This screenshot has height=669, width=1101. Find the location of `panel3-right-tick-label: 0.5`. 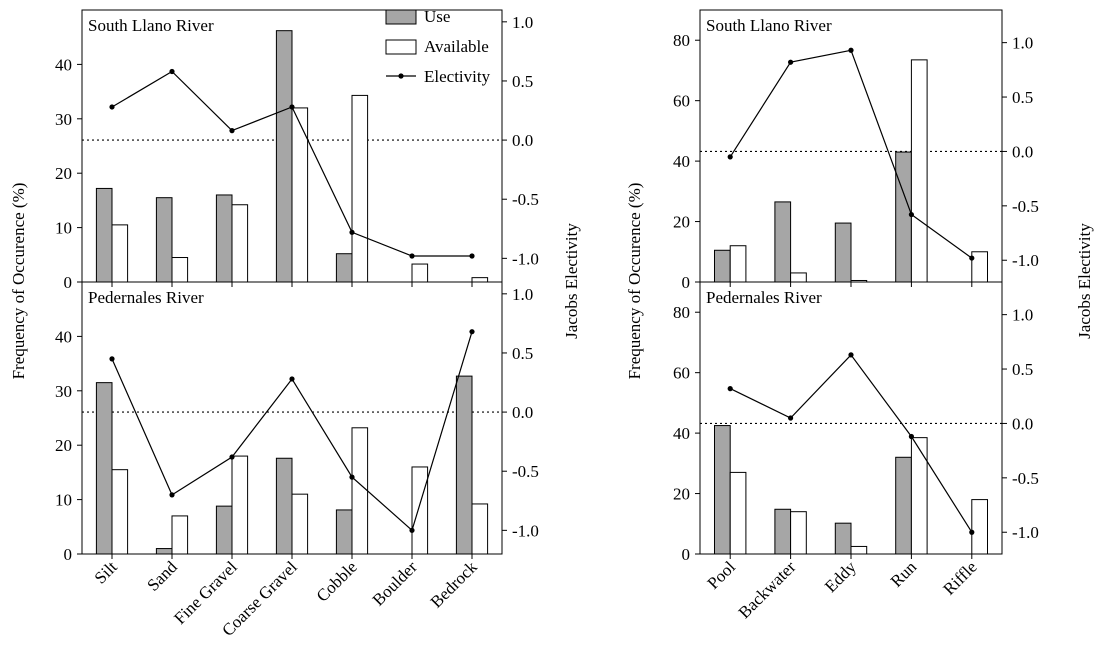

panel3-right-tick-label: 0.5 is located at coordinates (1022, 97).